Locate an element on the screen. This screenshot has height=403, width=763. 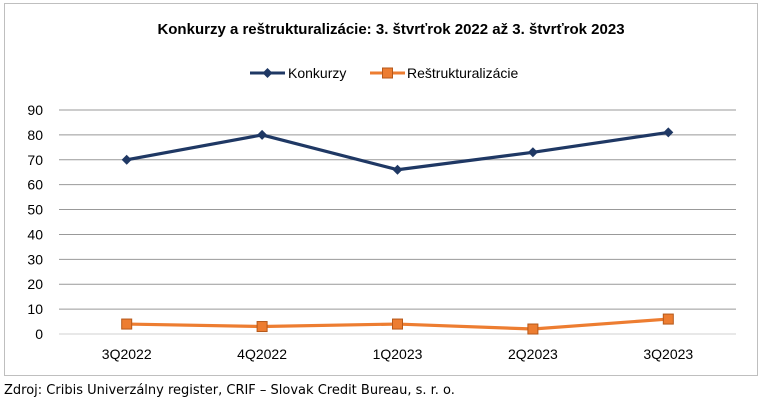
x-tick-label: 4Q2022 is located at coordinates (262, 354).